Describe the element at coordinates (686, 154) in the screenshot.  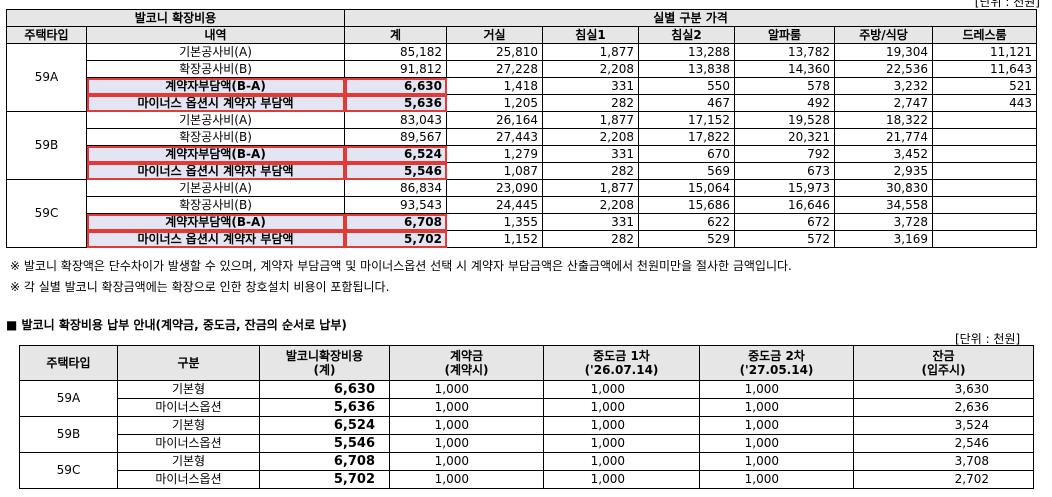
I see `room-price-cell: 670` at that location.